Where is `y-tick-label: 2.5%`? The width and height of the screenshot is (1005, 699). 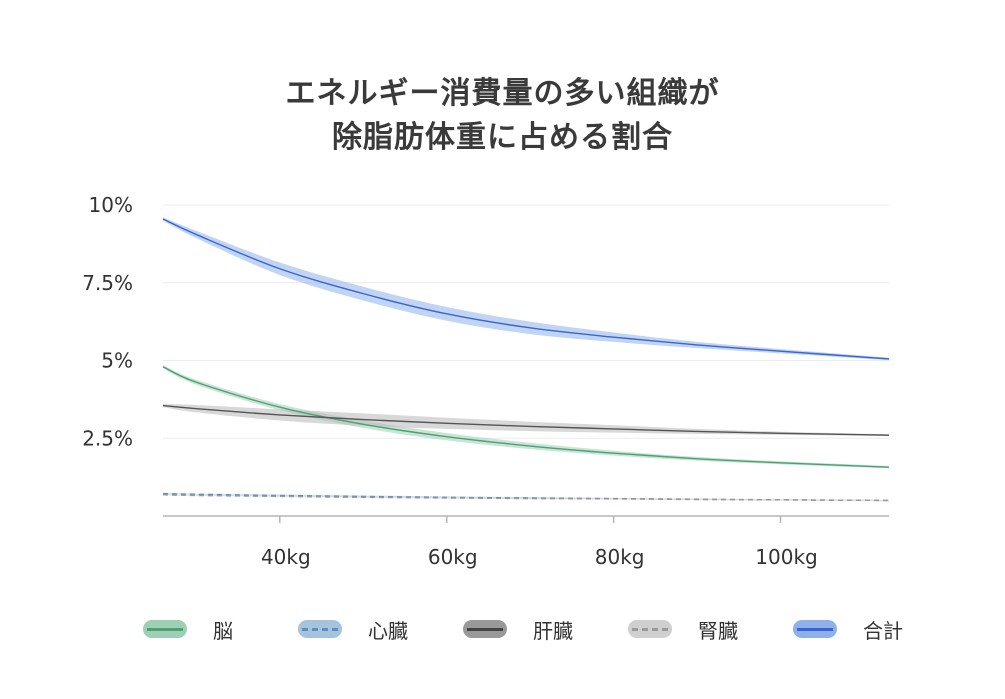
y-tick-label: 2.5% is located at coordinates (107, 438).